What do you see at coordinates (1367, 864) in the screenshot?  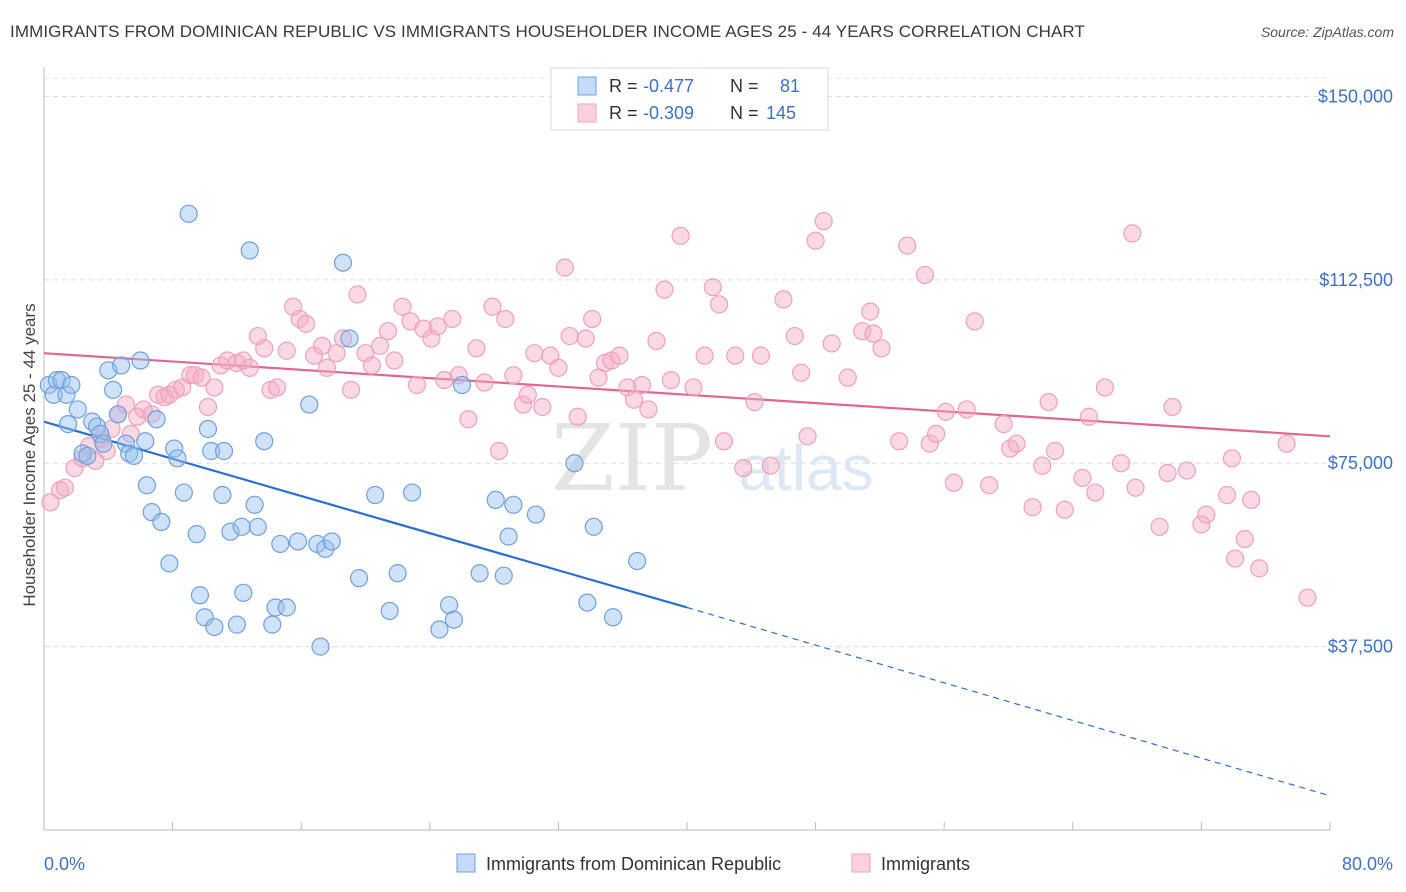 I see `x-tick-label: 80.0%` at bounding box center [1367, 864].